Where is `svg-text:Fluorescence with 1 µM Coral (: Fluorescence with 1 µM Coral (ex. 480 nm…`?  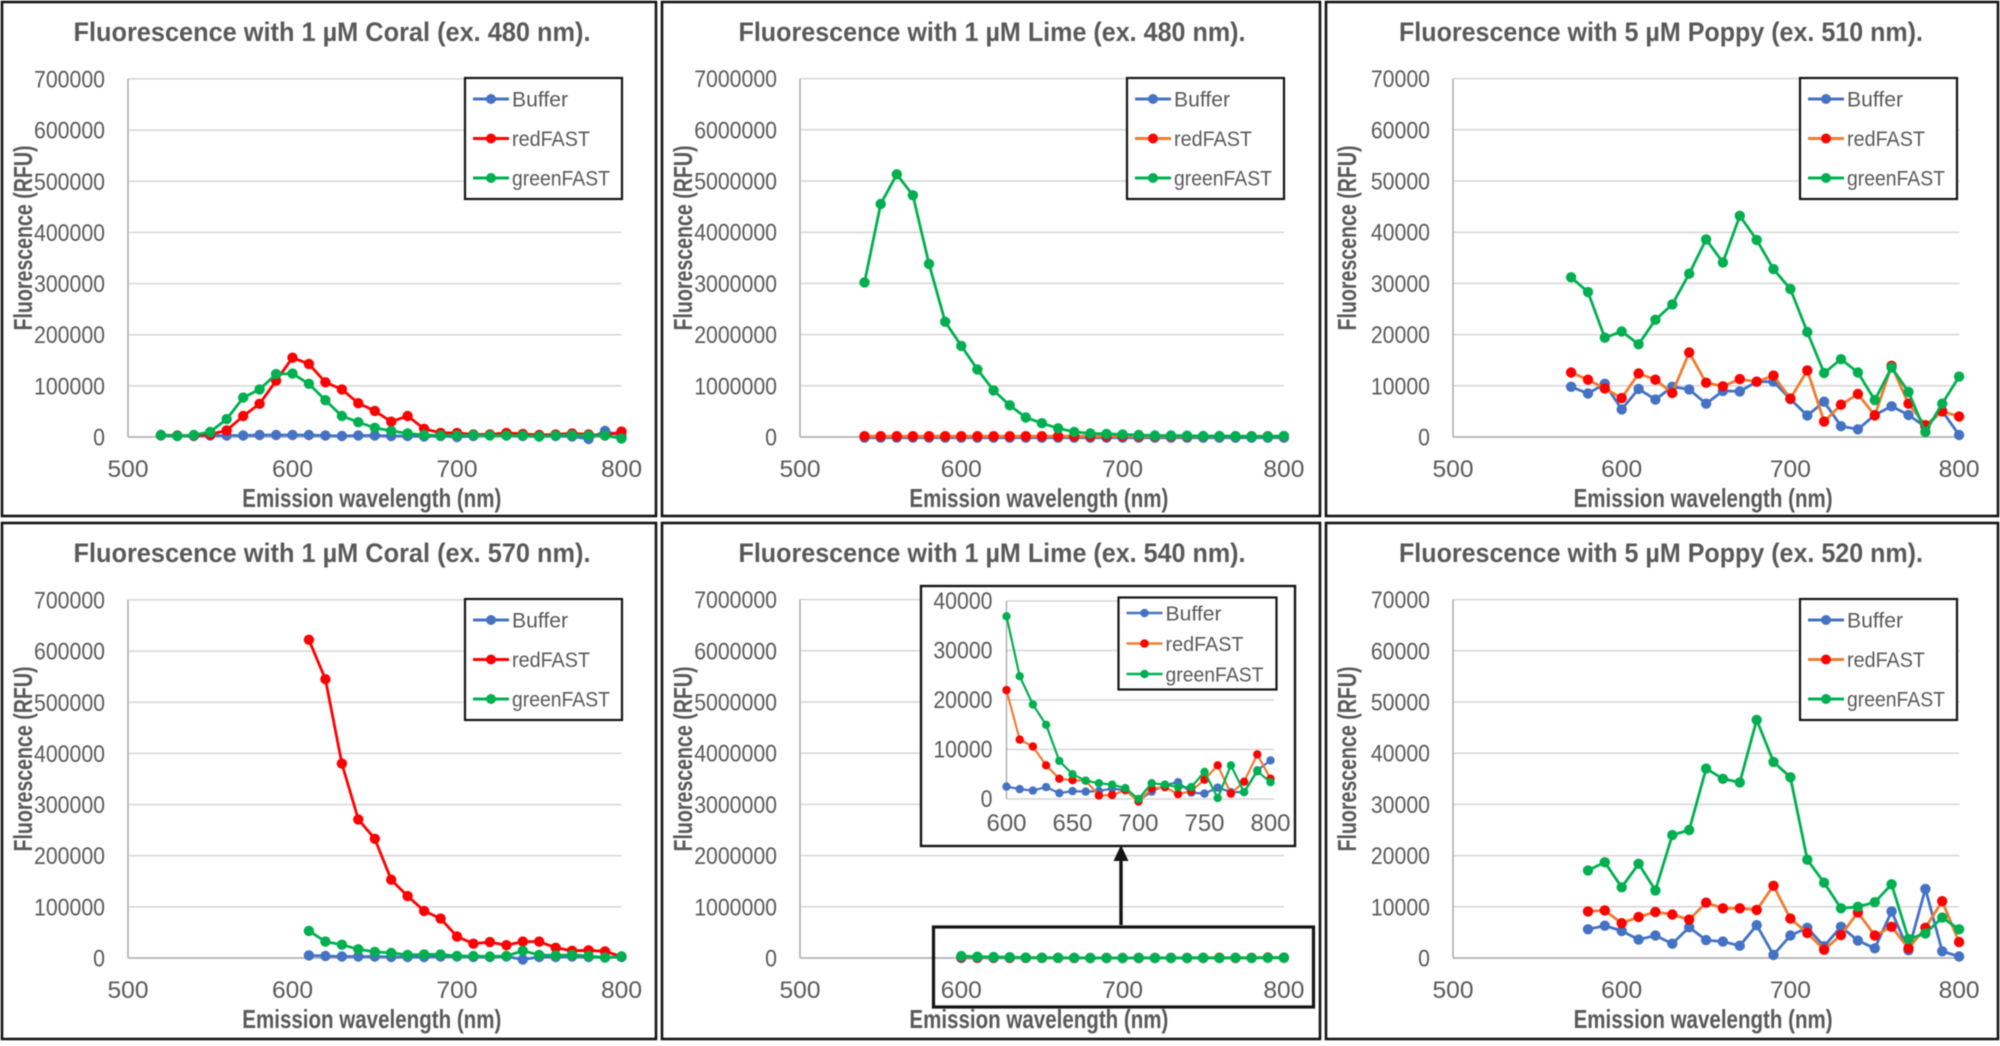
svg-text:Fluorescence with 1 µM Coral (: Fluorescence with 1 µM Coral (ex. 480 nm… is located at coordinates (332, 32).